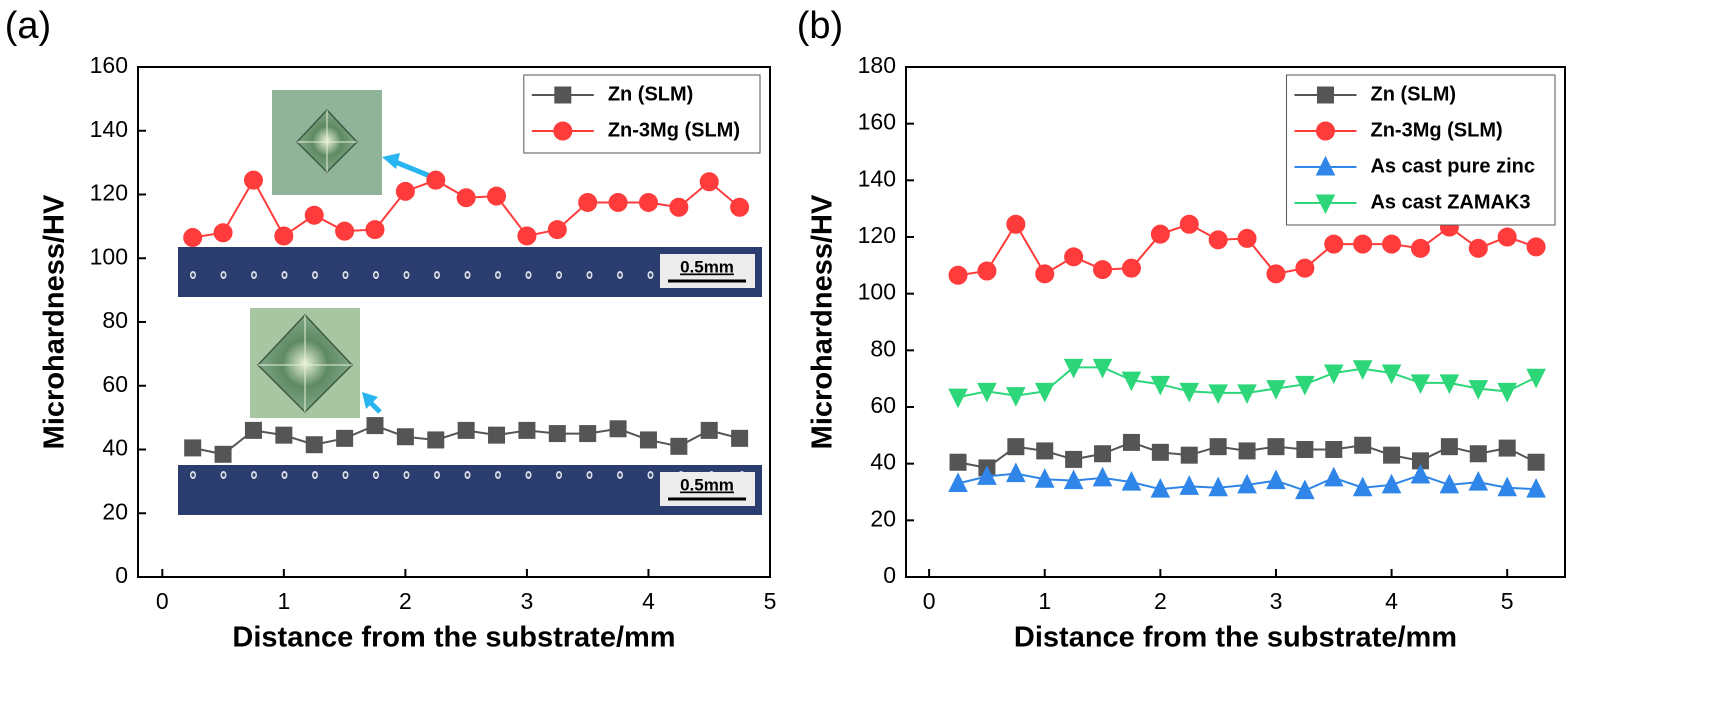  Describe the element at coordinates (707, 266) in the screenshot. I see `scale-label: 0.5mm` at that location.